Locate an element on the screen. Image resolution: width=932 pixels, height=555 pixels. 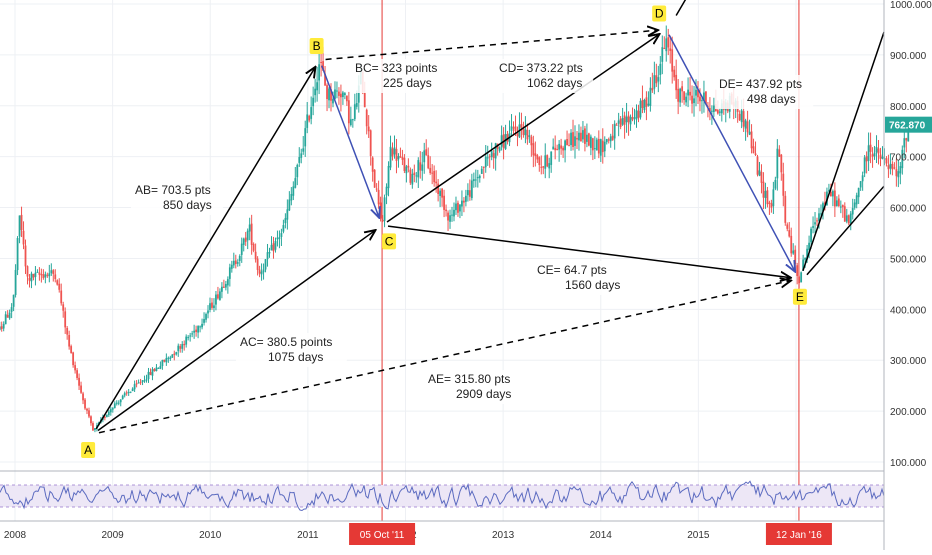
annotation-box-ce is located at coordinates (576, 278).